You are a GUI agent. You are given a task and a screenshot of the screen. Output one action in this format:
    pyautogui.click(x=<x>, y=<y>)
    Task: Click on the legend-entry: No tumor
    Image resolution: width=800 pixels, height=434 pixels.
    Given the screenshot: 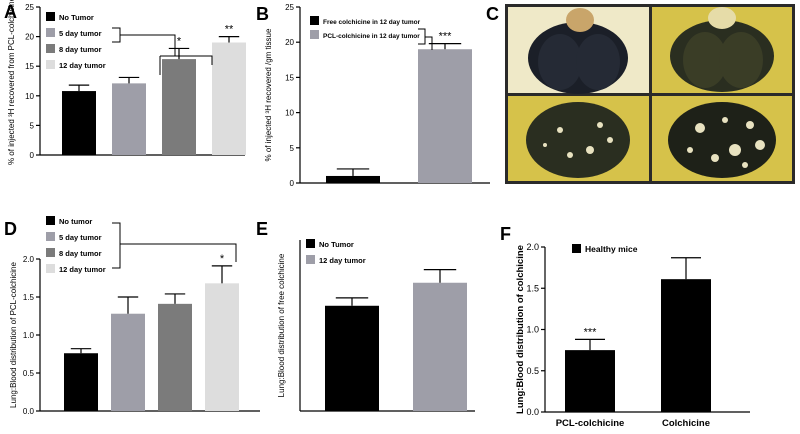 What is the action you would take?
    pyautogui.click(x=75, y=221)
    